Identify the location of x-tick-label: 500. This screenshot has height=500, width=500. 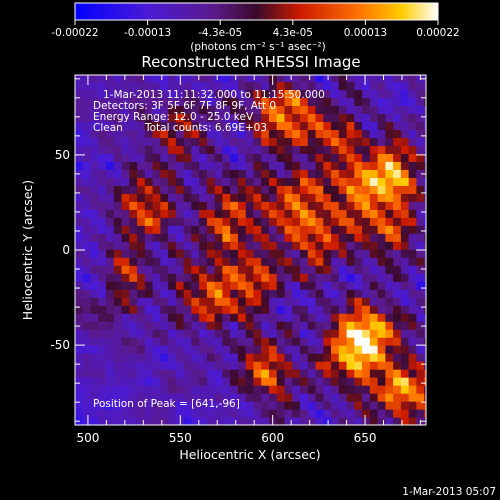
(87, 438).